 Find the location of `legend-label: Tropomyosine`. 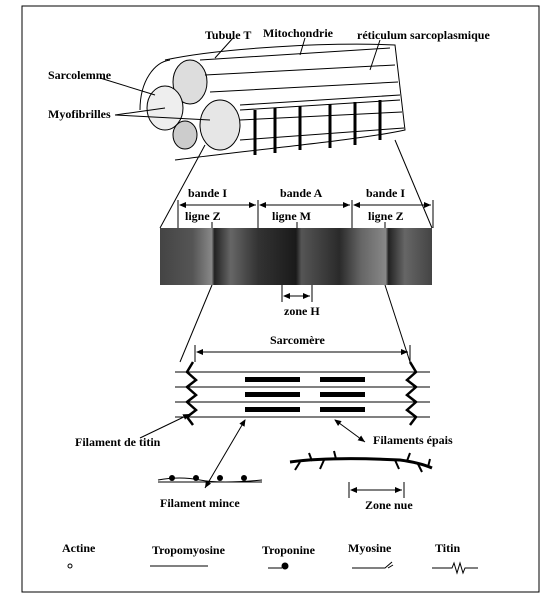

legend-label: Tropomyosine is located at coordinates (189, 550).